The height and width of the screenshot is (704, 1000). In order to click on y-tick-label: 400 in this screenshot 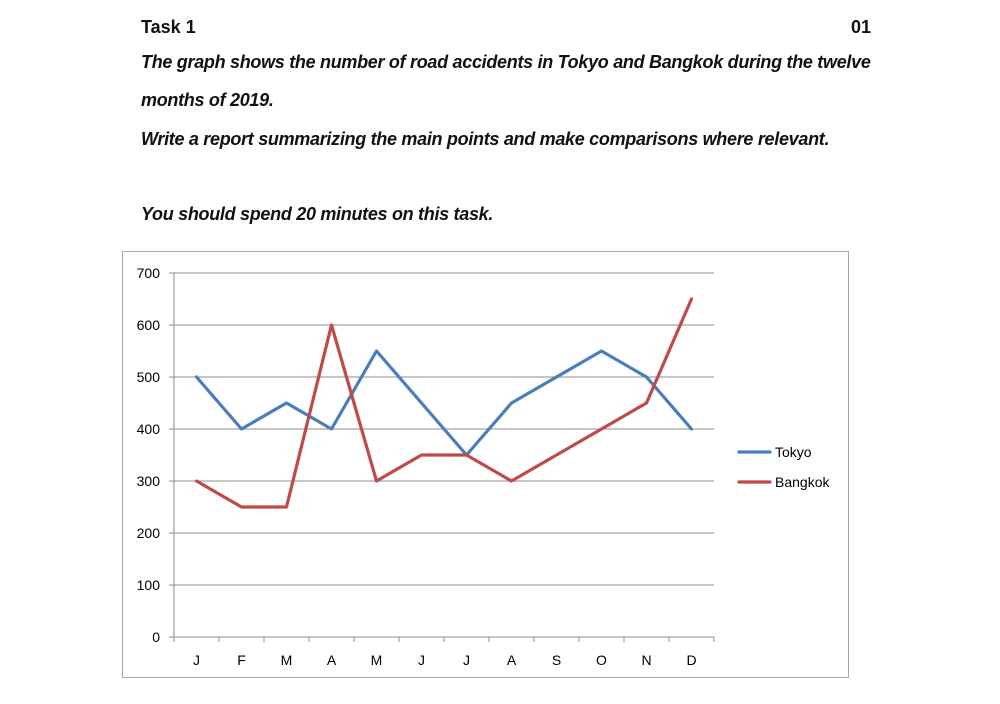, I will do `click(149, 429)`.